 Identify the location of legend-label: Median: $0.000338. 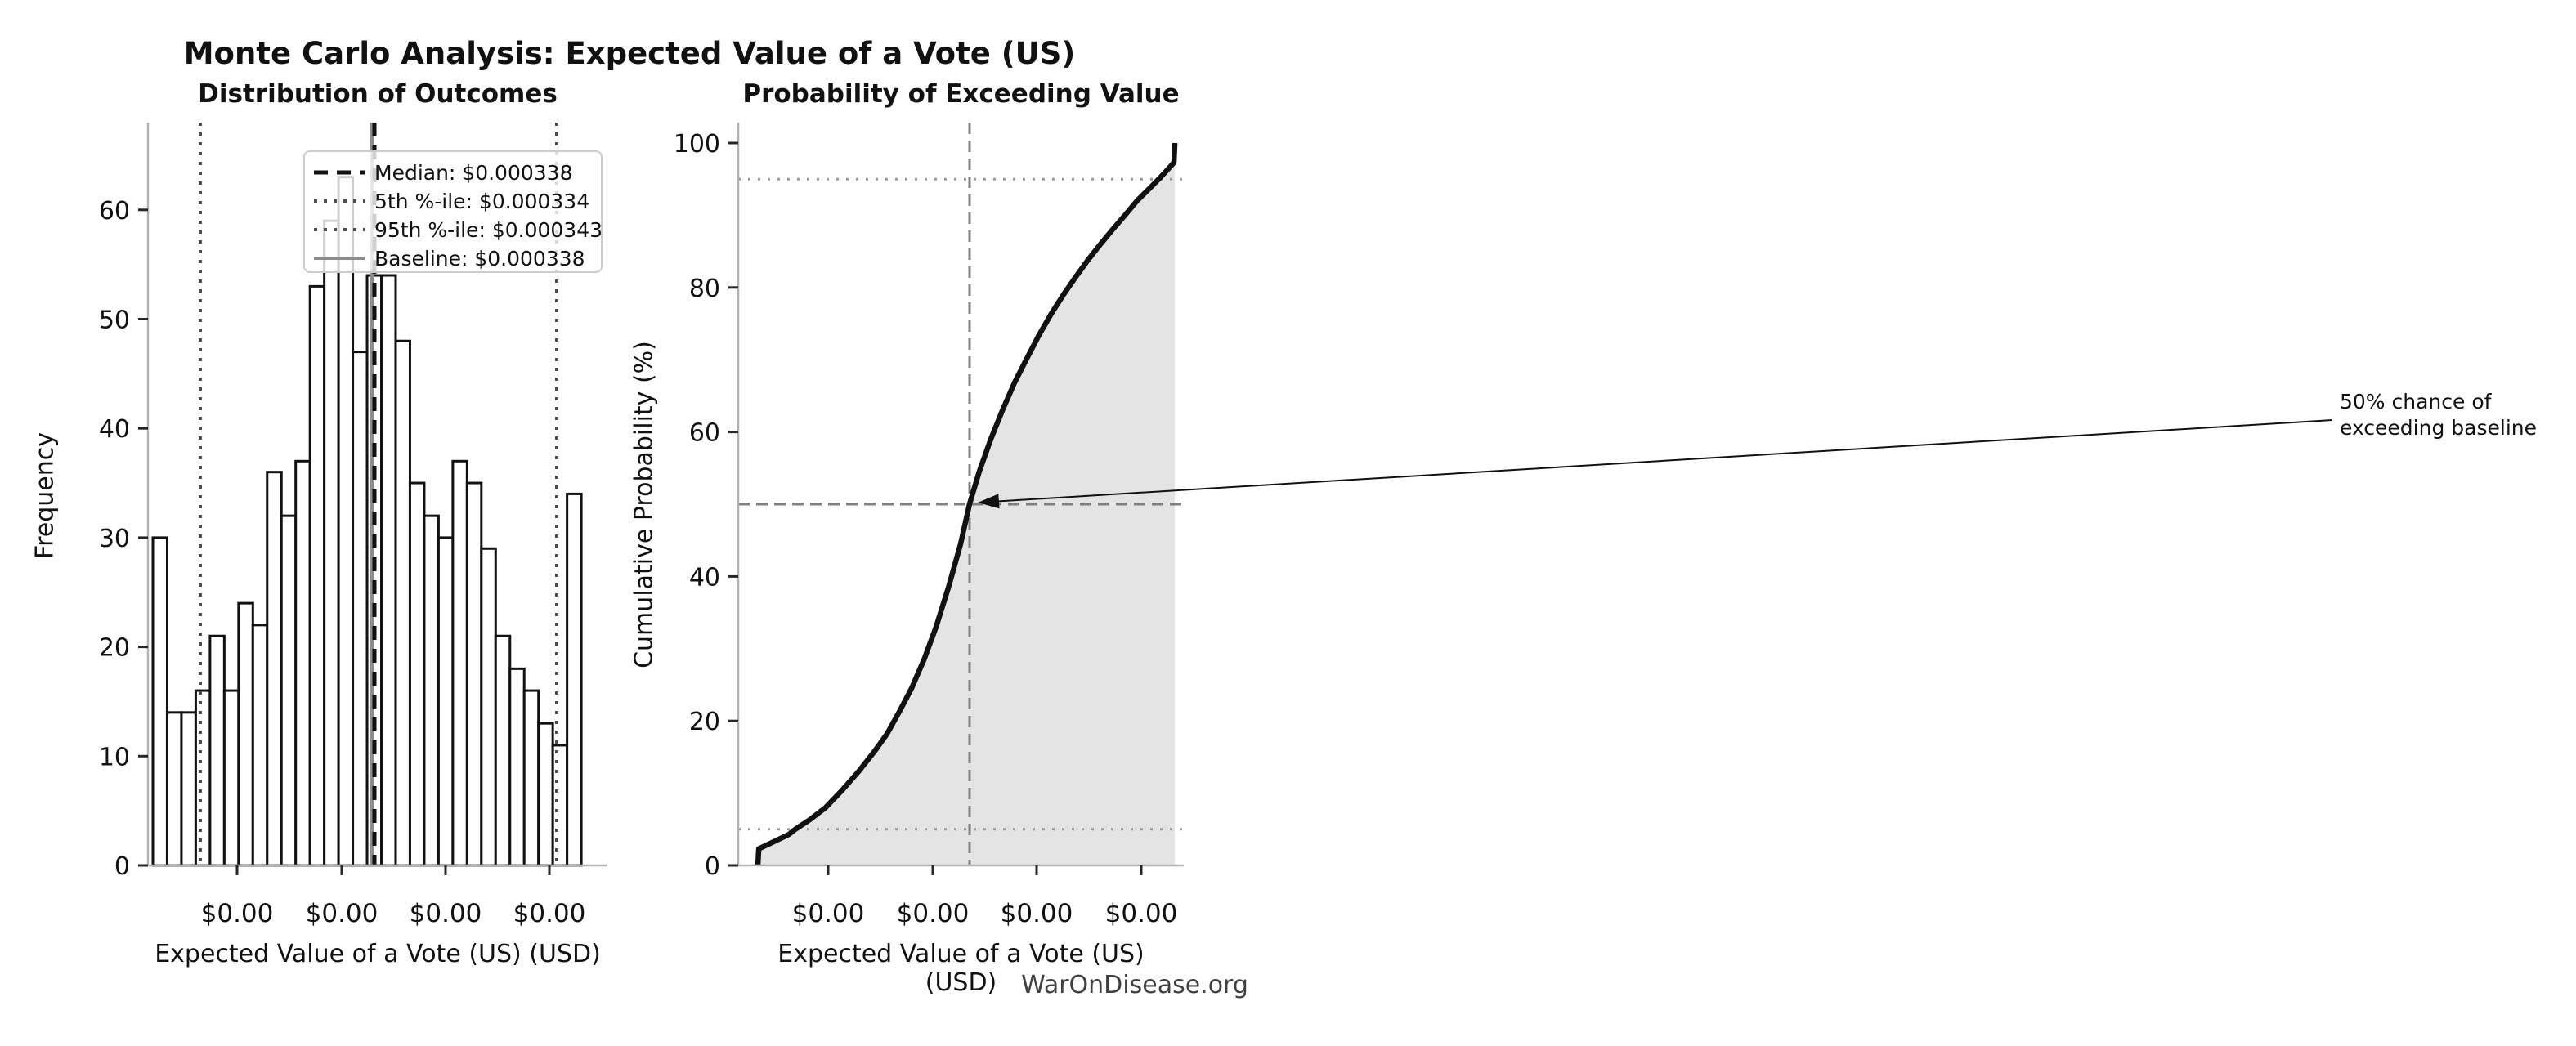
(474, 173).